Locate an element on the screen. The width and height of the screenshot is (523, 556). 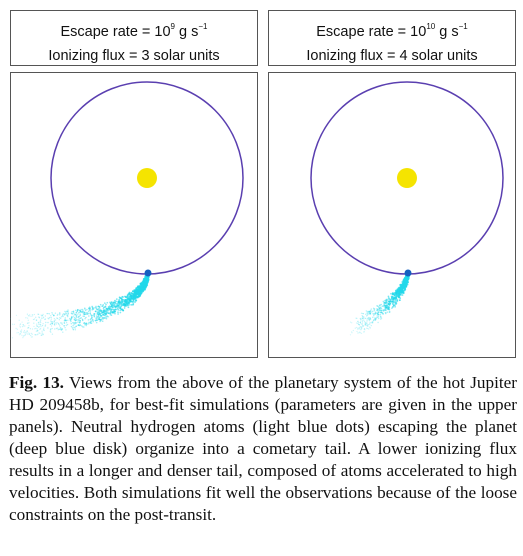
label: Escape rate = 10 is located at coordinates (371, 32).